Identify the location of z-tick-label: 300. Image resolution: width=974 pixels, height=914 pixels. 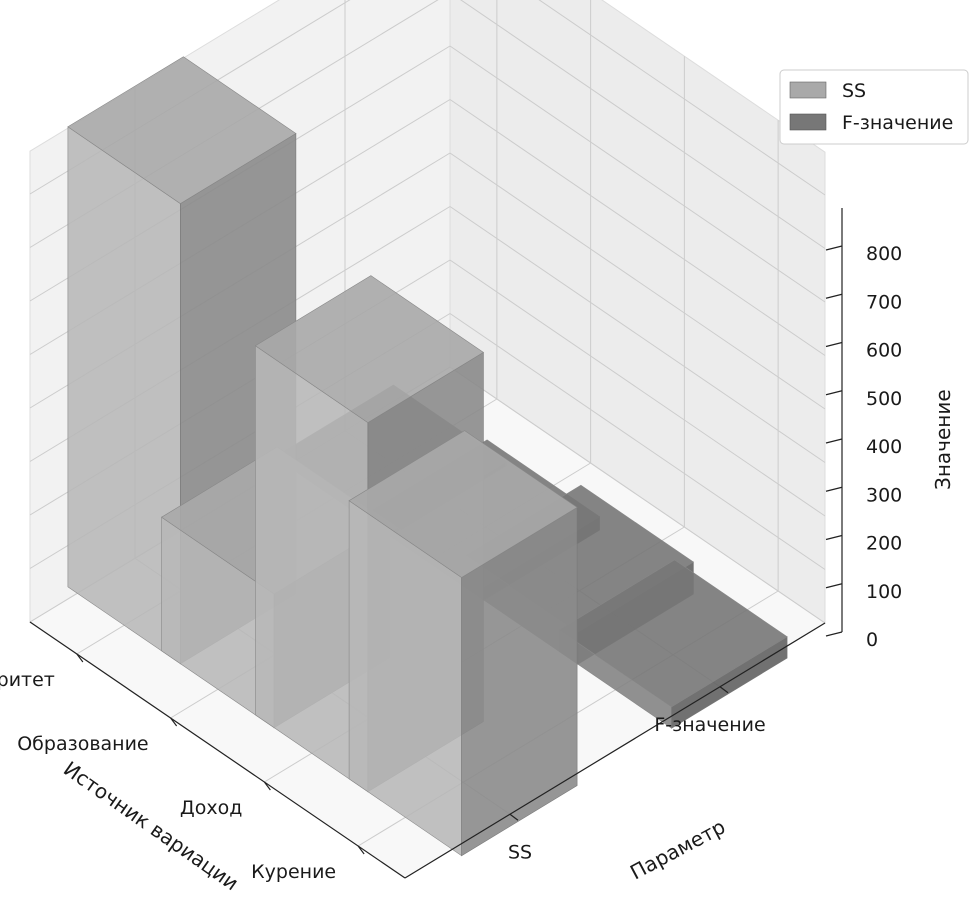
(884, 495).